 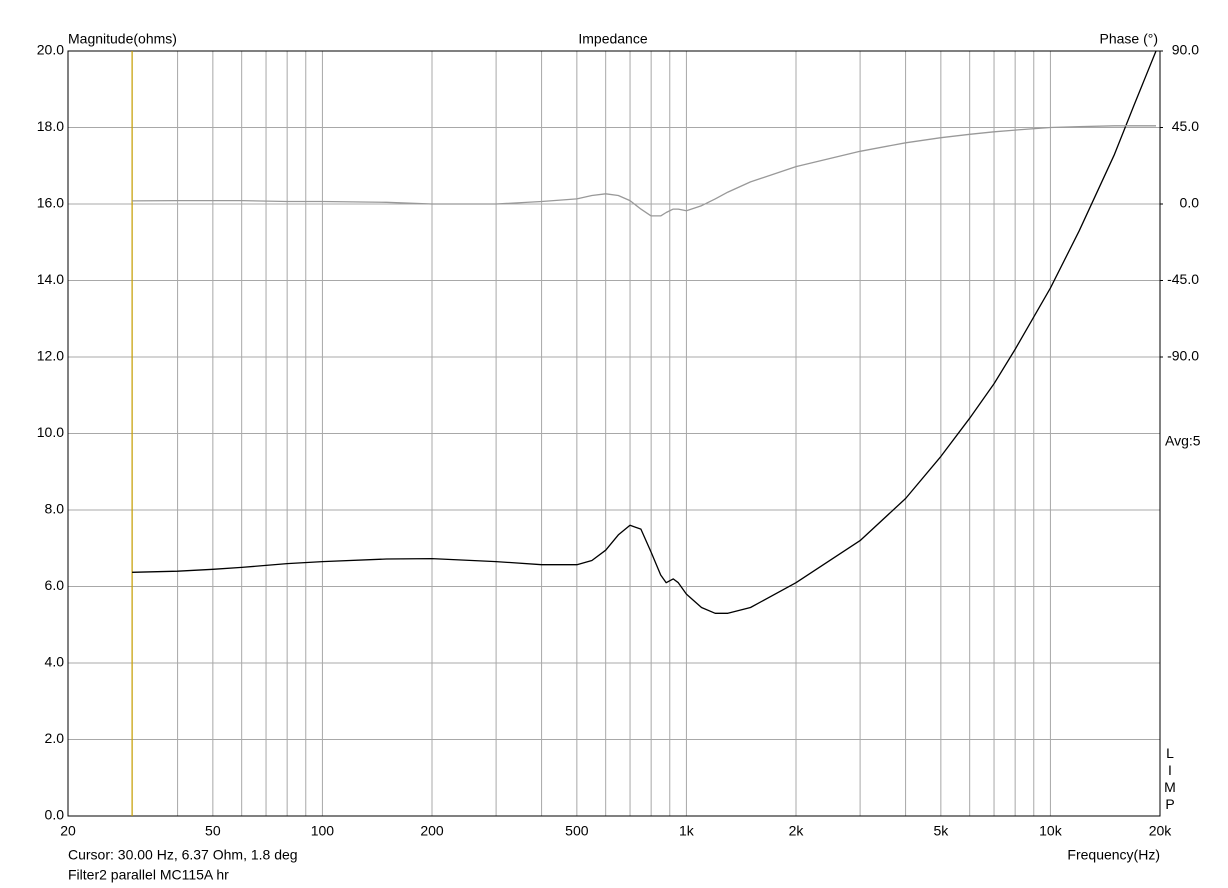 I want to click on y-axis-label: Magnitude(ohms), so click(x=122, y=39).